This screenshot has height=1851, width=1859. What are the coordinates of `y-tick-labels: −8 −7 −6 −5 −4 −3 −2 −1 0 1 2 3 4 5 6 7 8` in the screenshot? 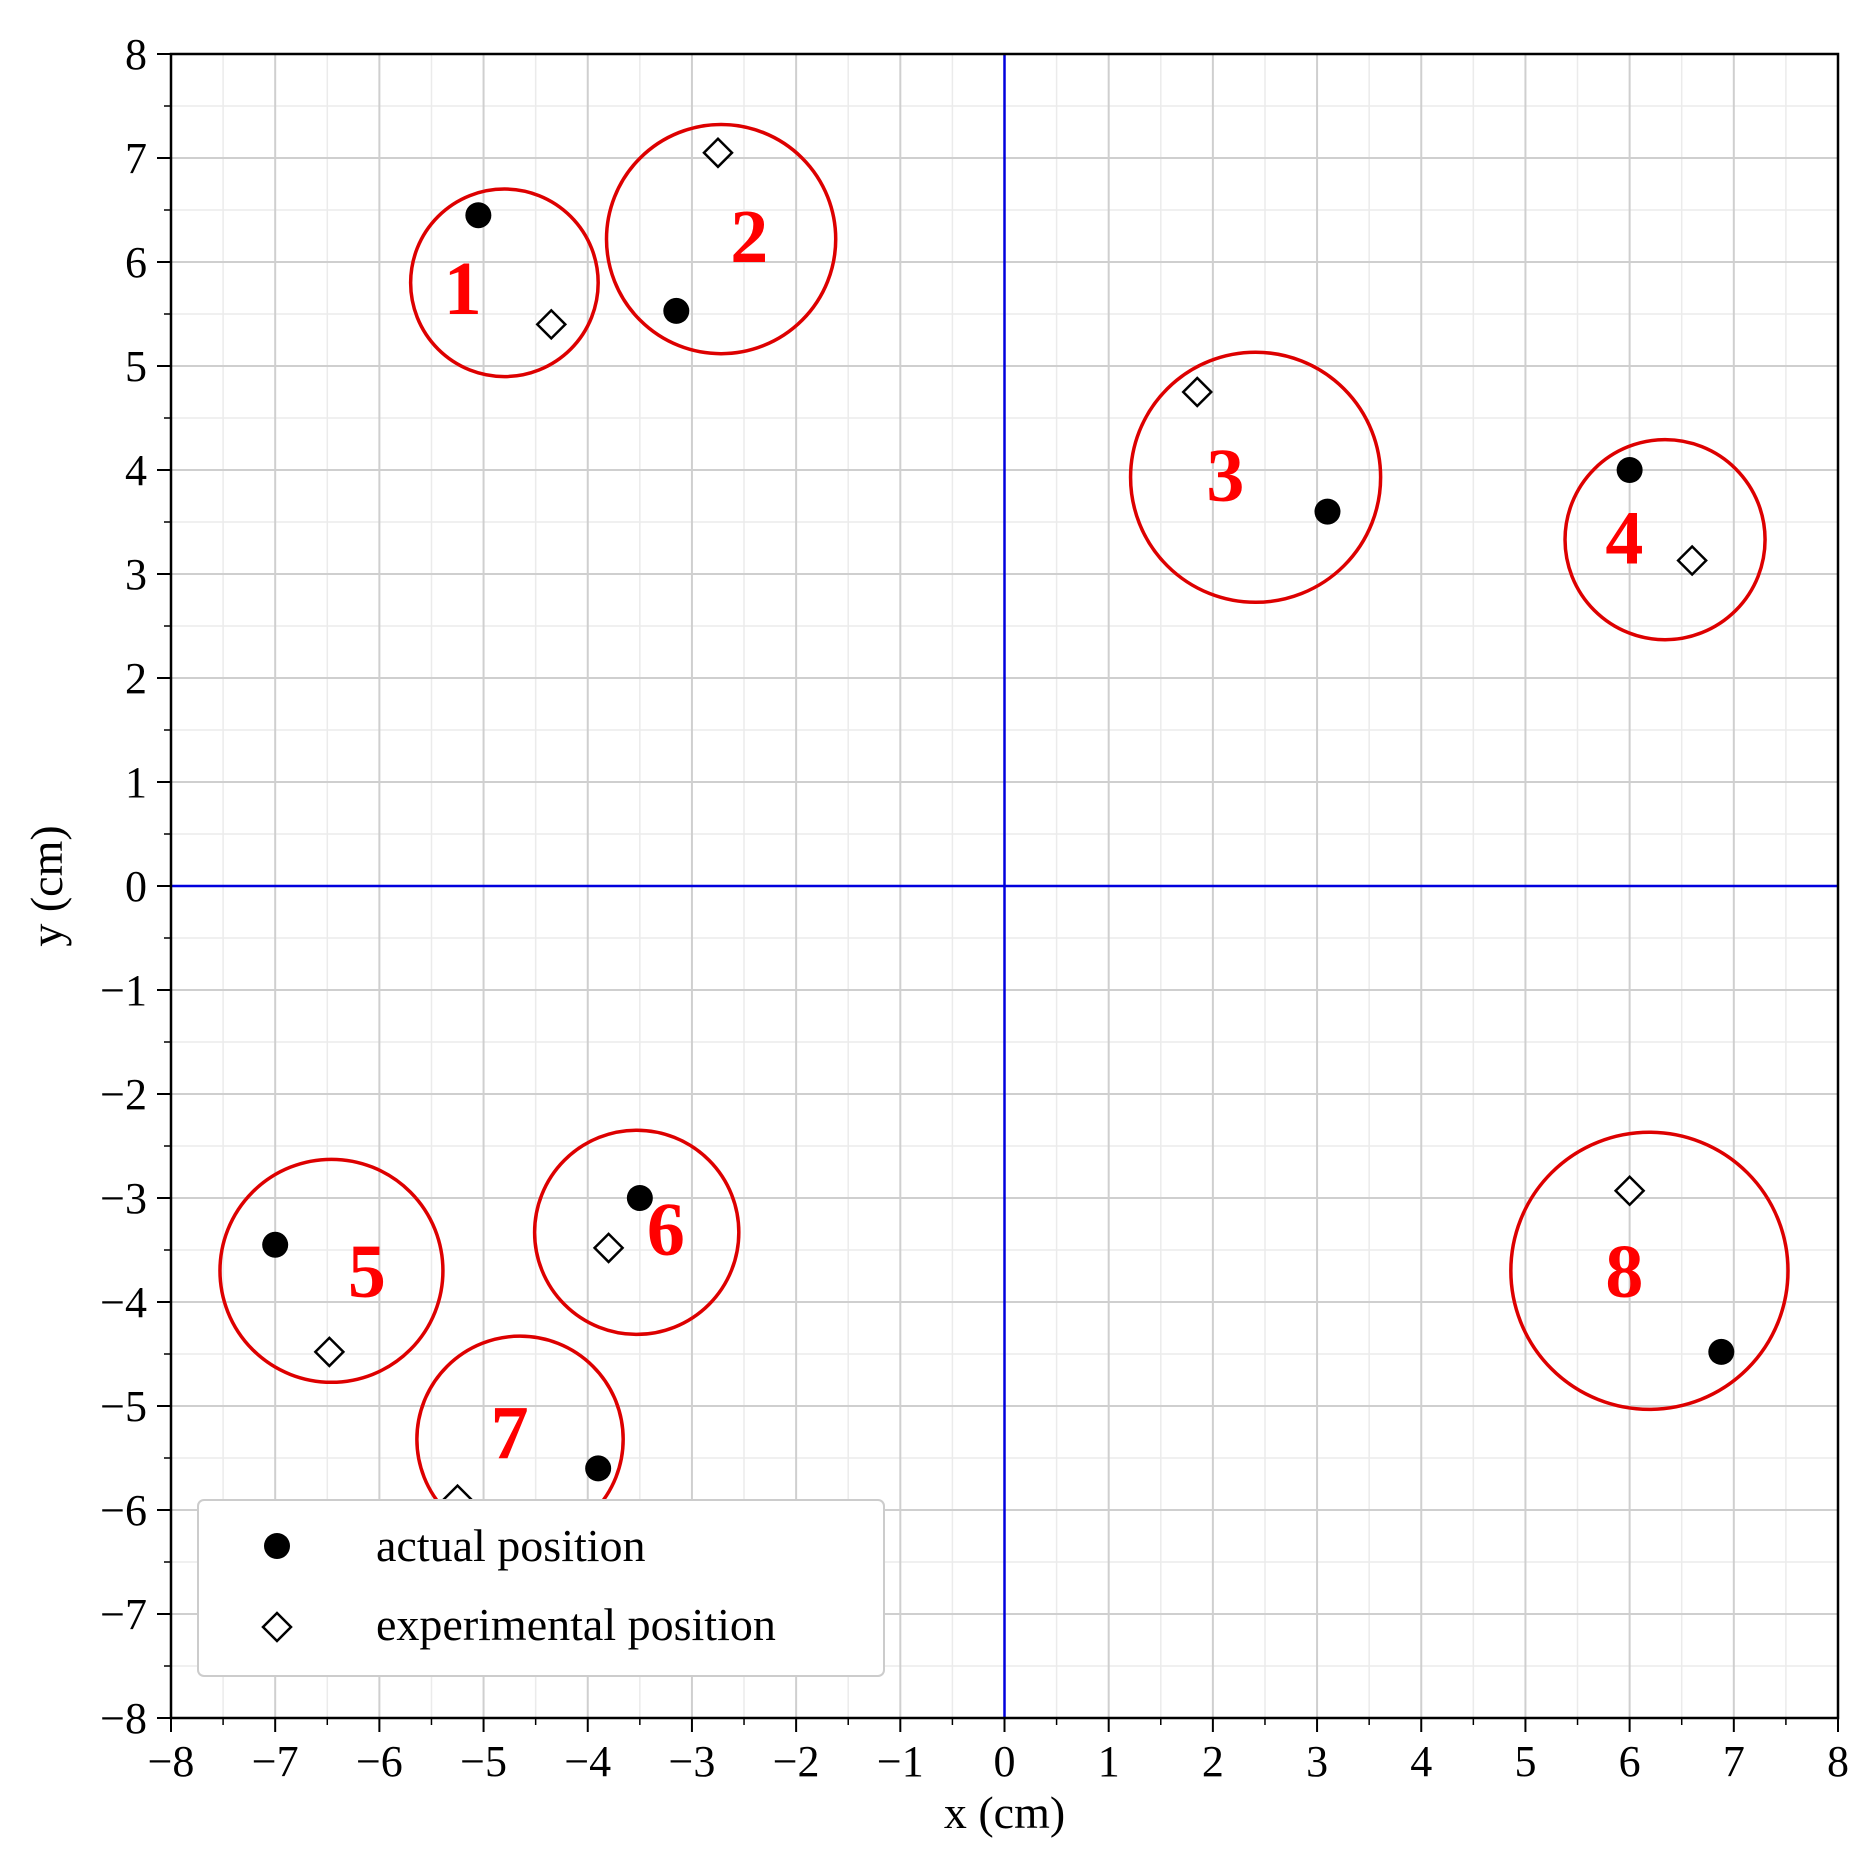 It's located at (123, 886).